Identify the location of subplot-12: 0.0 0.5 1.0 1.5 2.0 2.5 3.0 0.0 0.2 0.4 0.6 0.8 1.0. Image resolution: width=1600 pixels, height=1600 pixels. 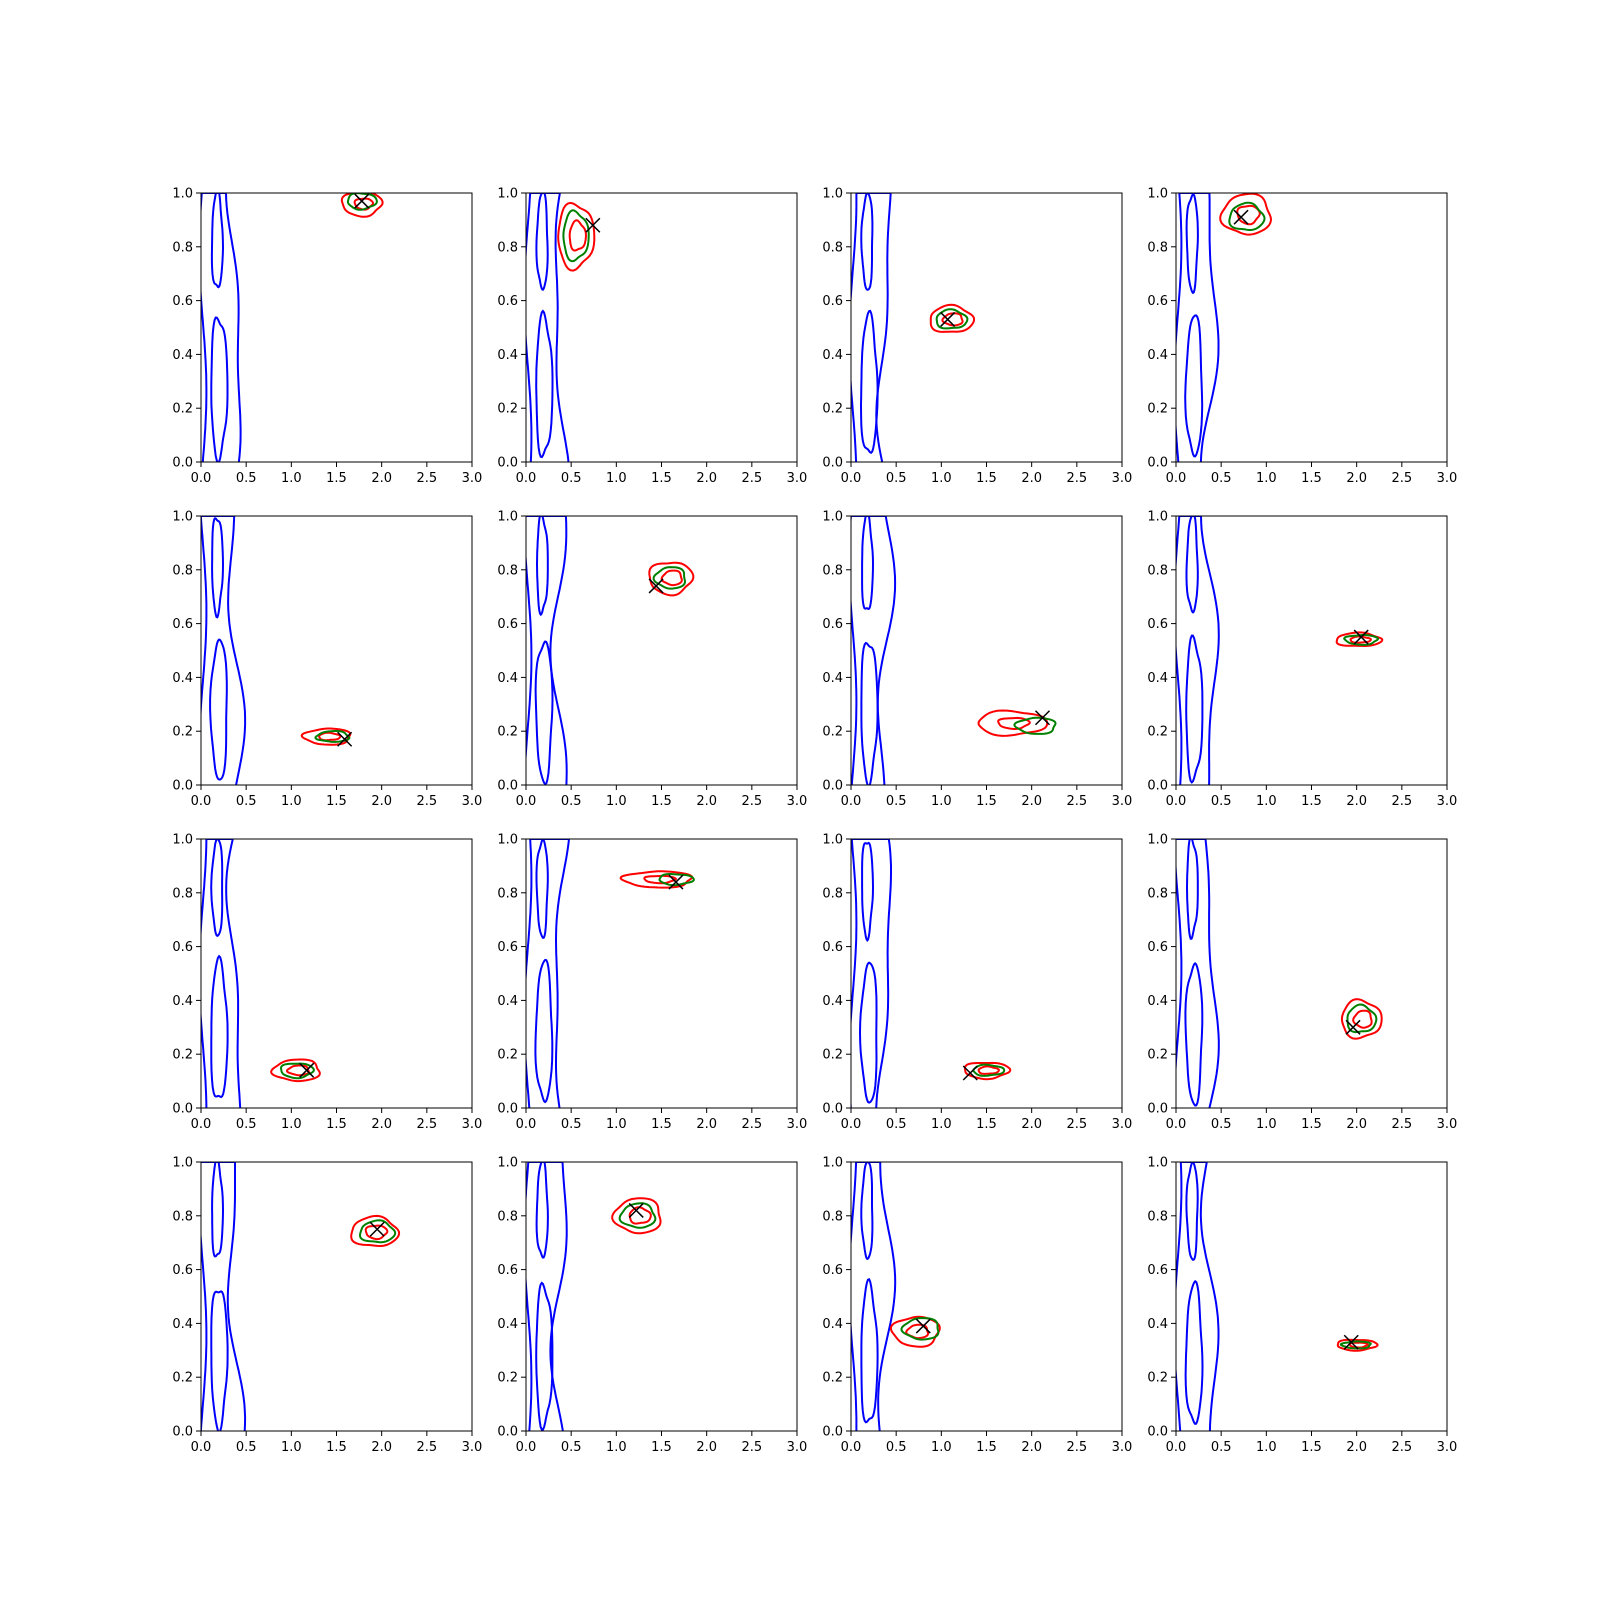
(1302, 983).